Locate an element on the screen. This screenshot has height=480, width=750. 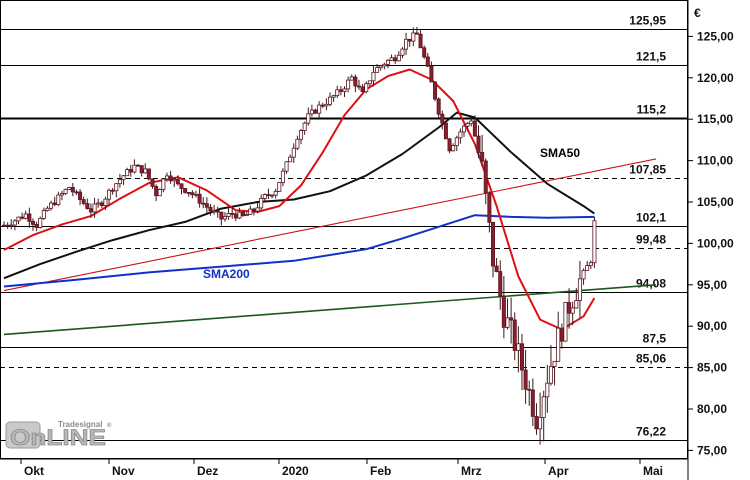
green-trend-line is located at coordinates (330, 310).